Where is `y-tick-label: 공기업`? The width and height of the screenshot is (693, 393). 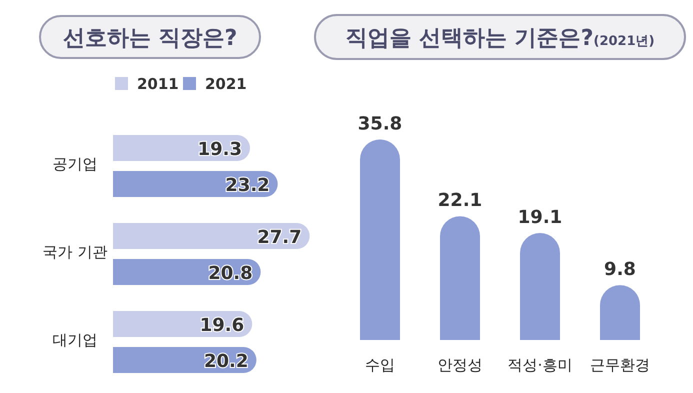
y-tick-label: 공기업 is located at coordinates (75, 164).